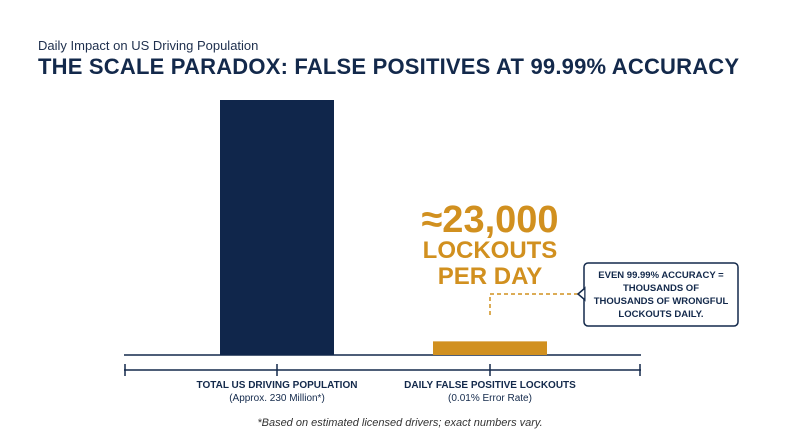  I want to click on bar-false-positive-lockouts, so click(490, 348).